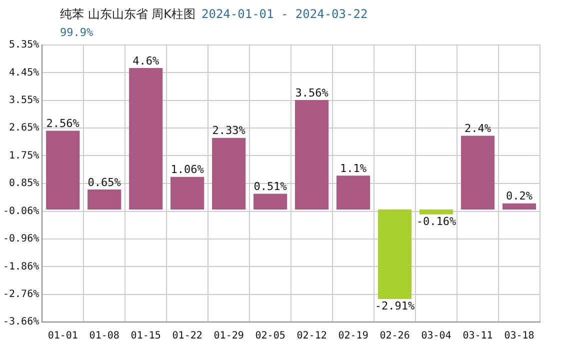  I want to click on x-tick-label: 01-29, so click(229, 336).